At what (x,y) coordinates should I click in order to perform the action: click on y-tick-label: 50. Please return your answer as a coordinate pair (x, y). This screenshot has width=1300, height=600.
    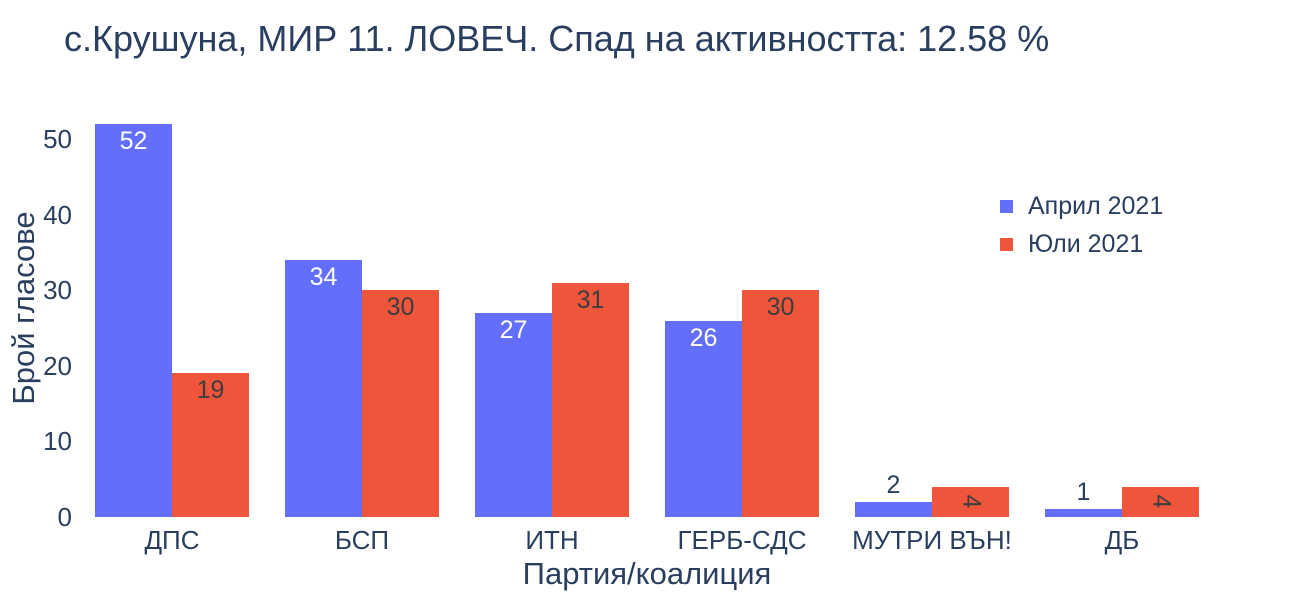
    Looking at the image, I should click on (57, 139).